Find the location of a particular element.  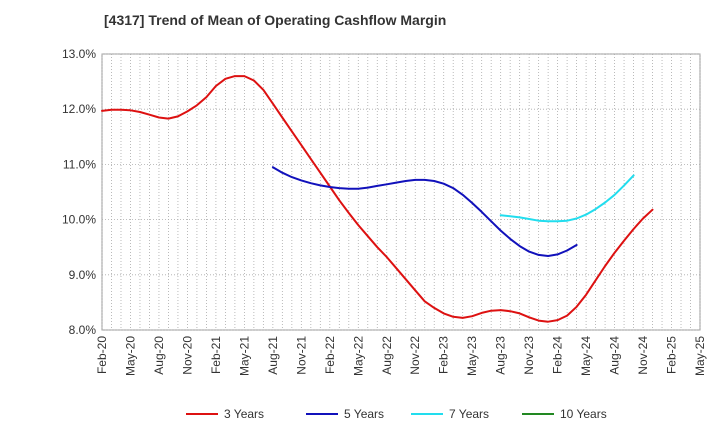

x-tick-label: Aug-22 is located at coordinates (387, 355).